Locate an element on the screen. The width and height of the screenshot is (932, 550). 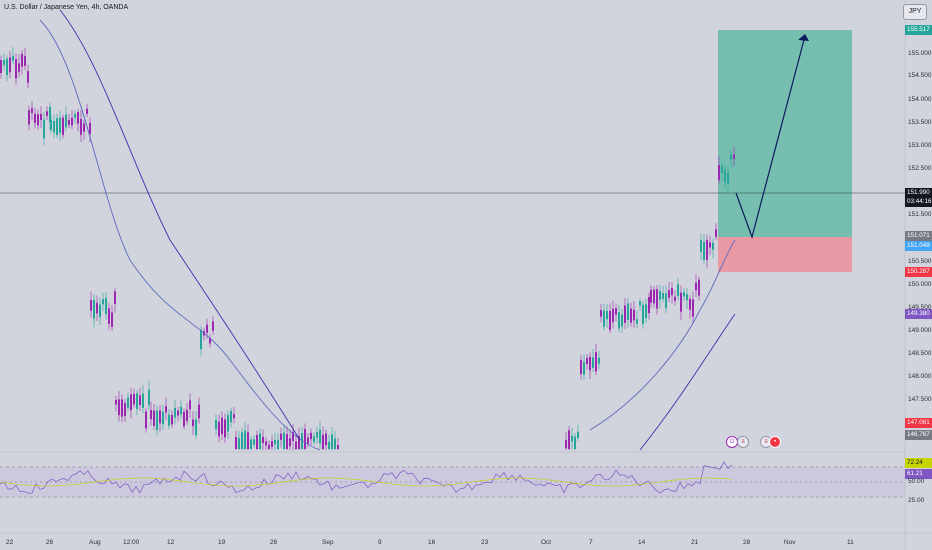
price-label: 153.500 is located at coordinates (920, 122).